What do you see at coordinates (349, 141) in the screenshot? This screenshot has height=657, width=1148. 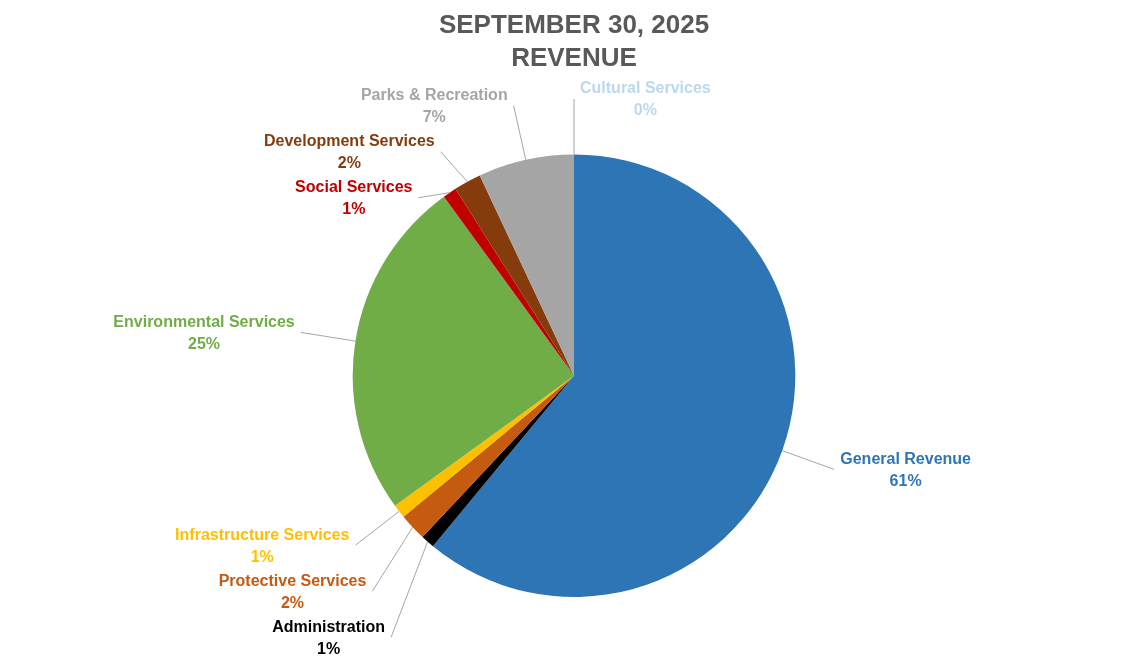 I see `slice-label: Development Services` at bounding box center [349, 141].